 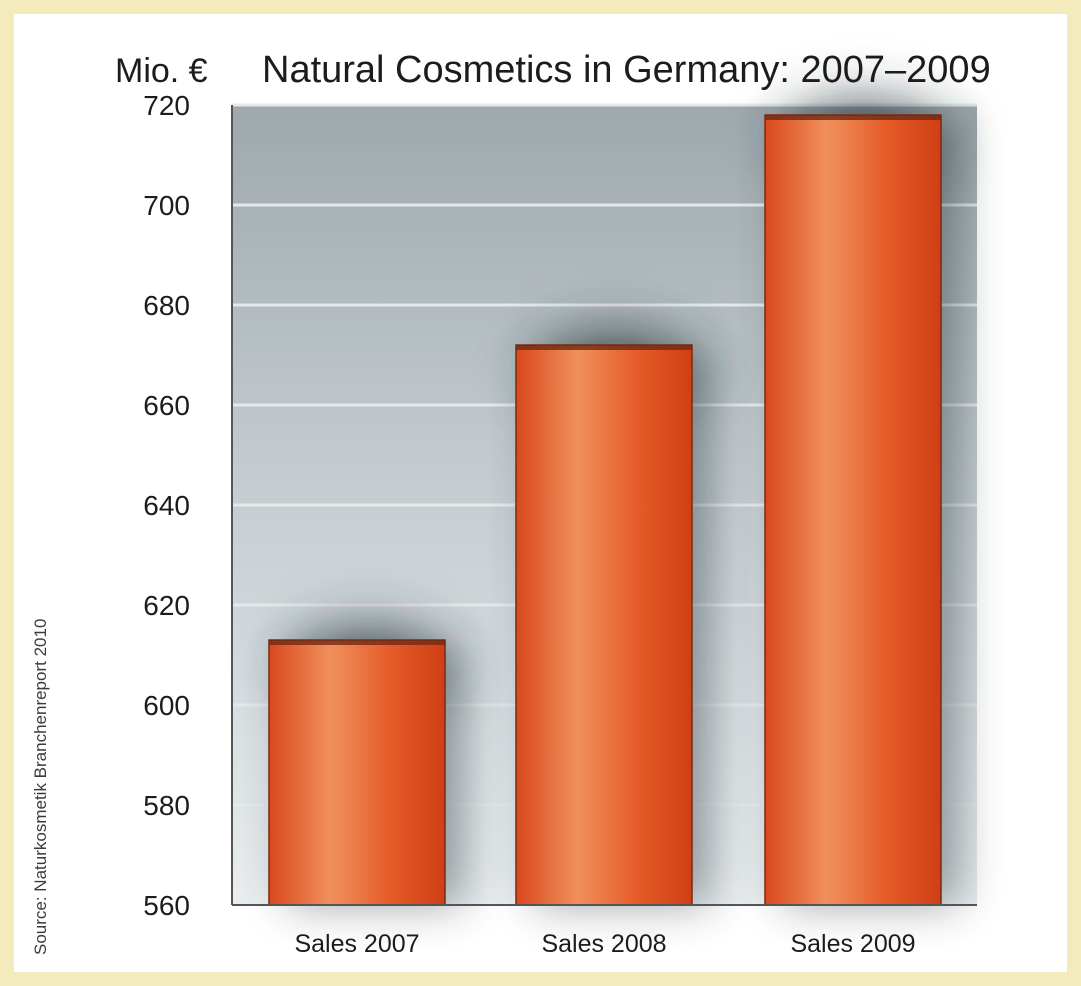 I want to click on y-tick-label: 600, so click(x=166, y=705).